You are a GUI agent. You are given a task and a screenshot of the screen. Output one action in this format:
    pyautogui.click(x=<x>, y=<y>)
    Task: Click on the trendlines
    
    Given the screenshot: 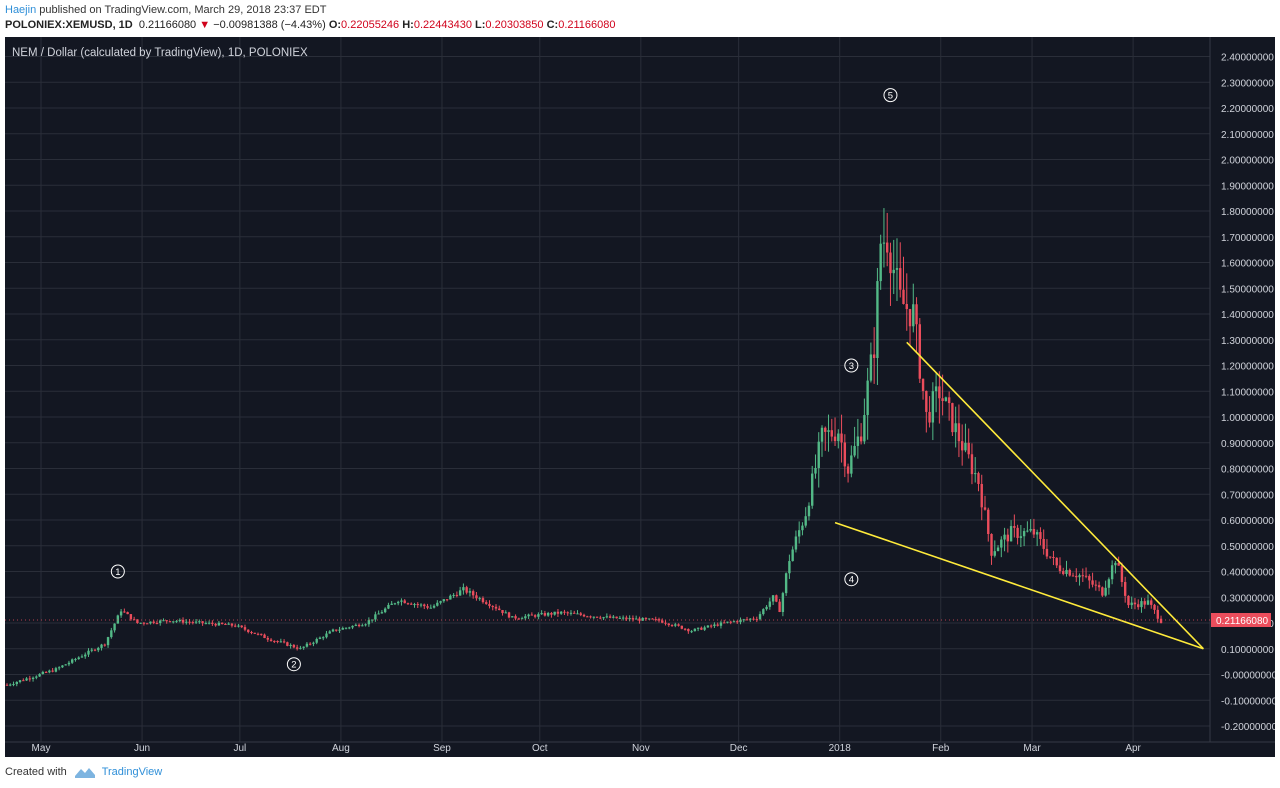 What is the action you would take?
    pyautogui.click(x=1019, y=495)
    